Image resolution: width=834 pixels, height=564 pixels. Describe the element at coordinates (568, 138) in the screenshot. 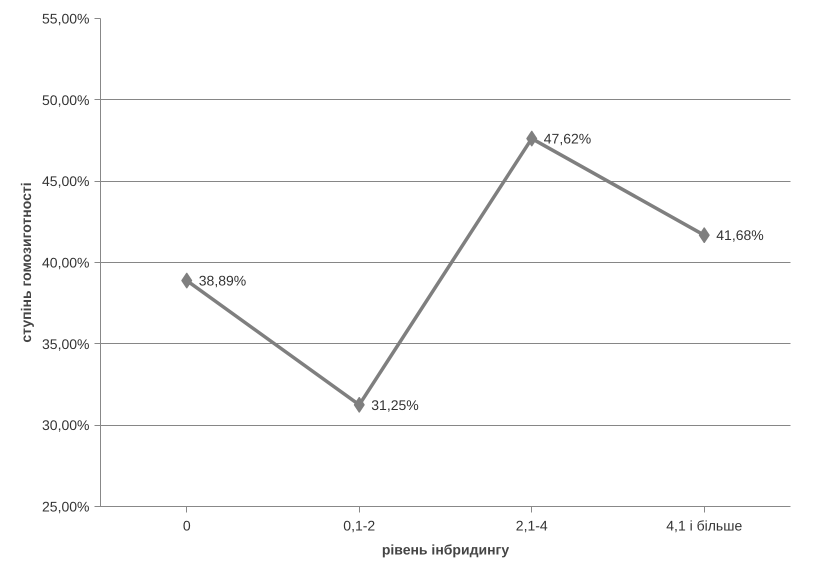

I see `data-label: 47,62%` at that location.